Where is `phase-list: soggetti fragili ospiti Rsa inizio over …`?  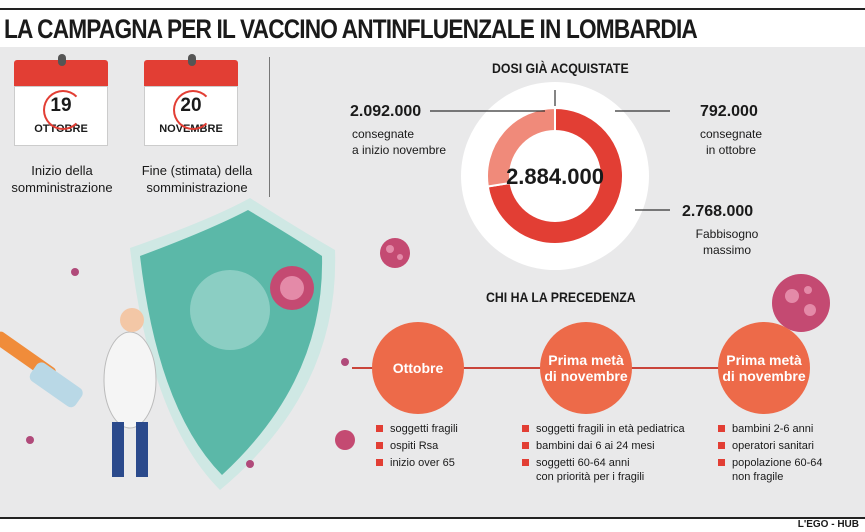
phase-list: soggetti fragili ospiti Rsa inizio over … is located at coordinates (417, 447).